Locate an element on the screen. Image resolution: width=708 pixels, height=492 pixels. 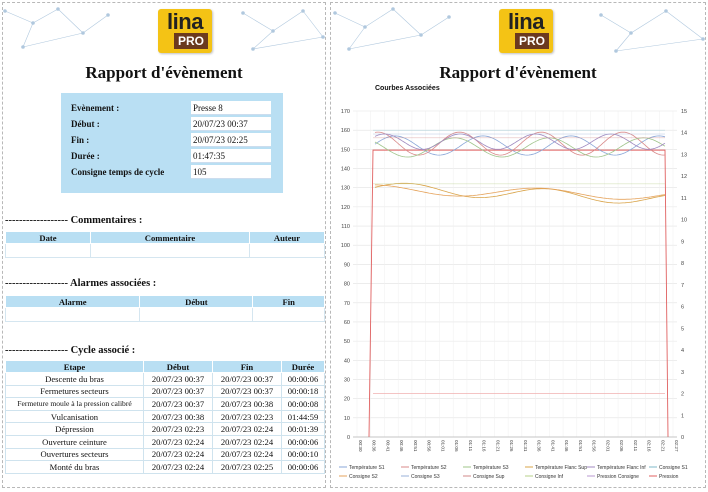
y-right-tick-label: 10 is located at coordinates (684, 221).